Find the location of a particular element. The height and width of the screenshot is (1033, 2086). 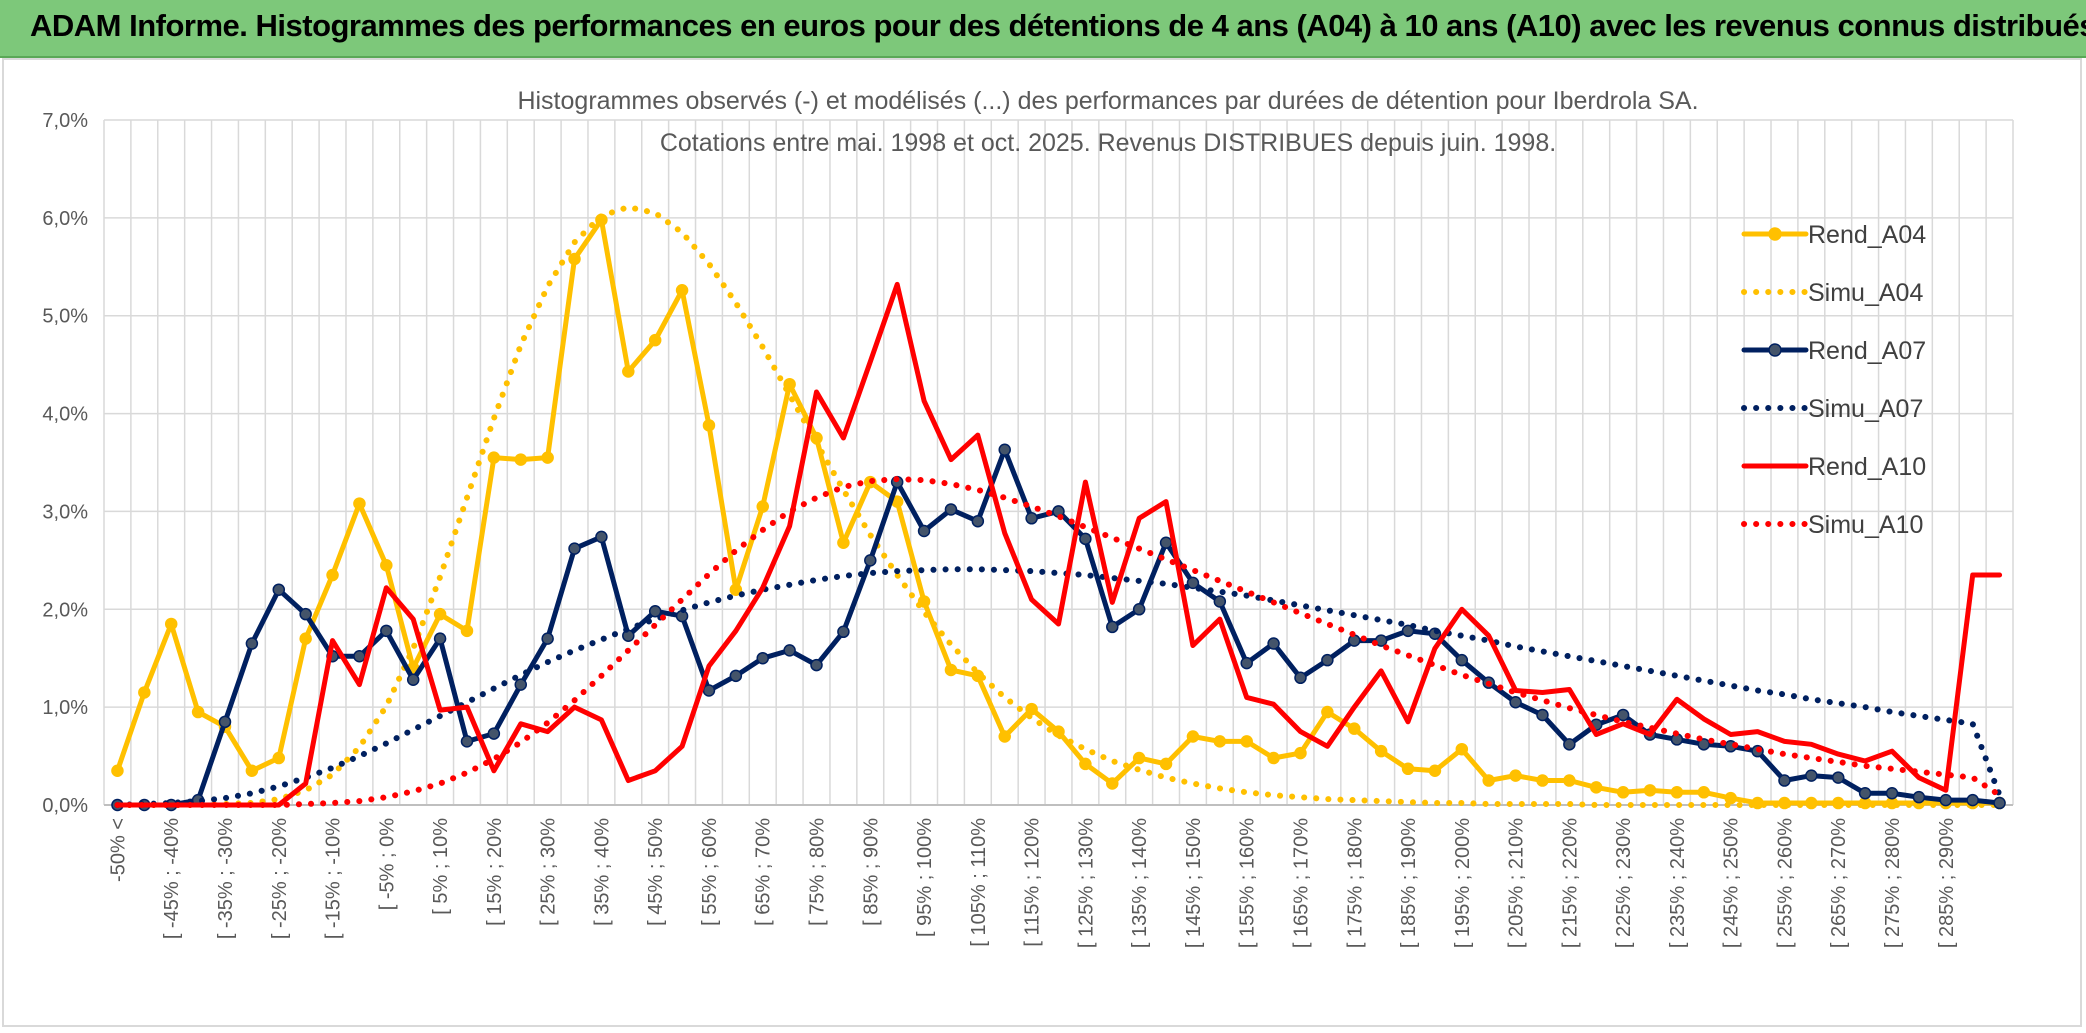

x-tick-label: [ 35% ; 40% is located at coordinates (602, 872).